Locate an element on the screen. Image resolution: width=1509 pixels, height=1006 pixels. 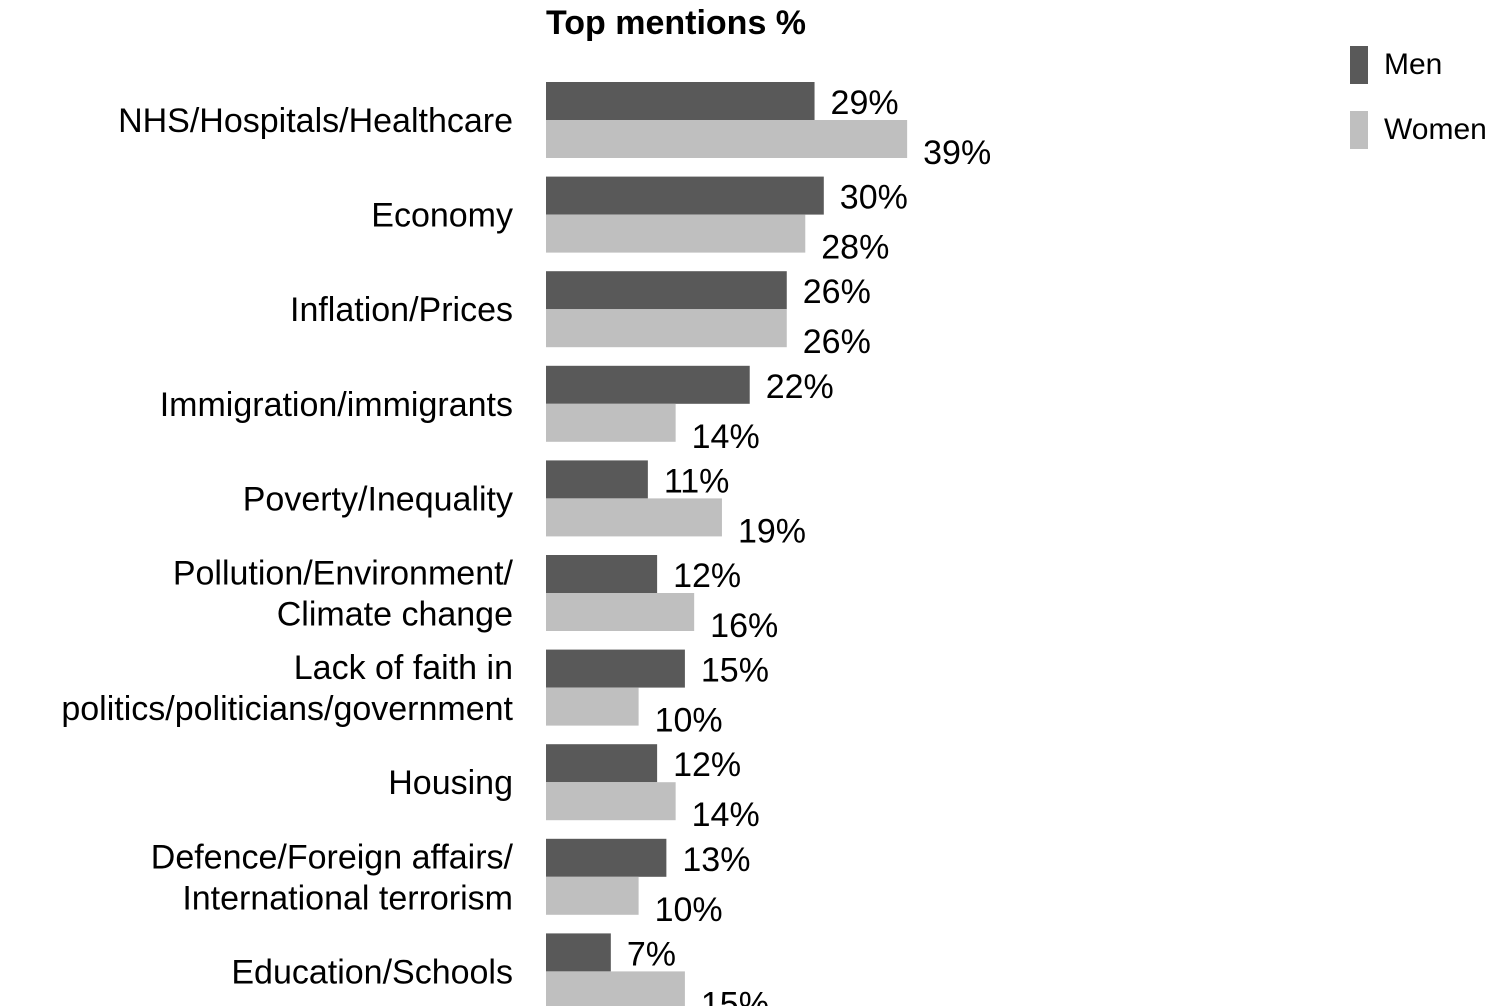
legend-item-women: Women is located at coordinates (1418, 130).